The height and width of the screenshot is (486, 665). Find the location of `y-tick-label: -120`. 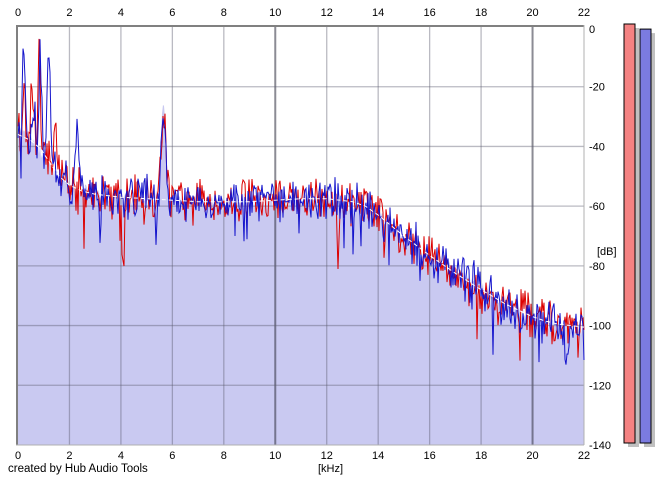

y-tick-label: -120 is located at coordinates (600, 386).